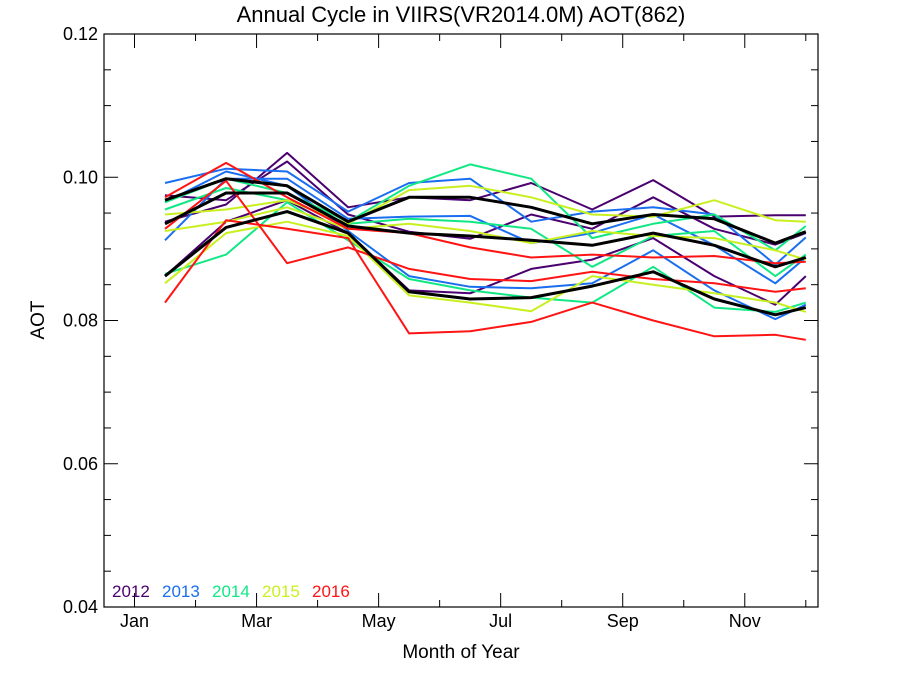 This screenshot has width=900, height=675. What do you see at coordinates (80, 34) in the screenshot?
I see `y-tick-label: 0.12` at bounding box center [80, 34].